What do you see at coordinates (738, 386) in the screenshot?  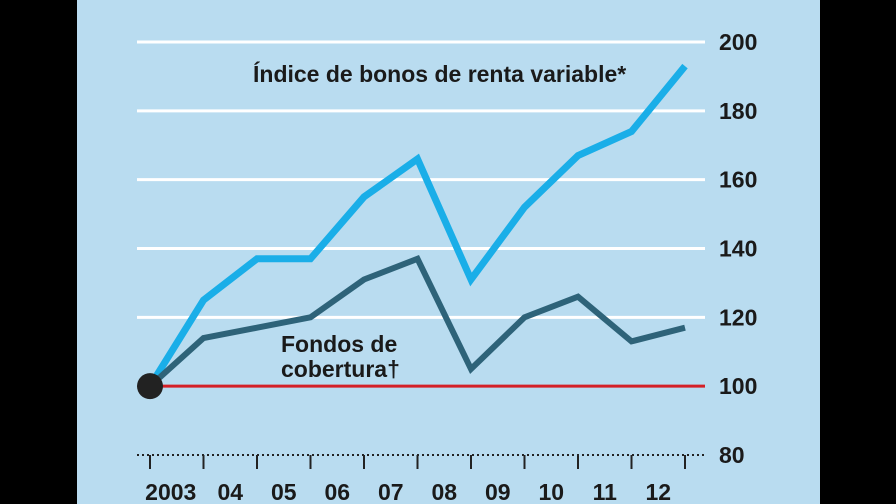 I see `y-tick-label-100: 100` at bounding box center [738, 386].